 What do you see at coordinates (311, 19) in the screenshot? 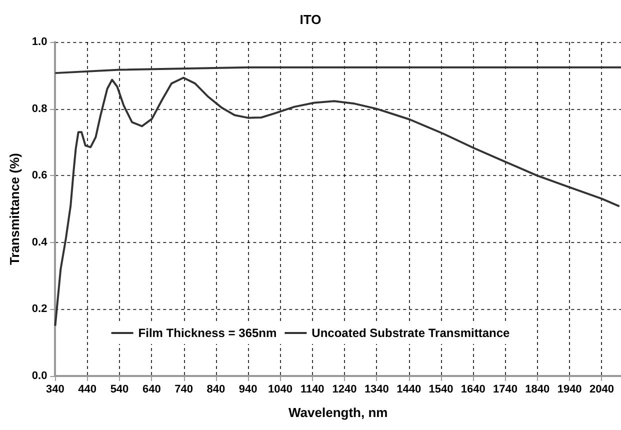
I see `chart-title: ITO` at bounding box center [311, 19].